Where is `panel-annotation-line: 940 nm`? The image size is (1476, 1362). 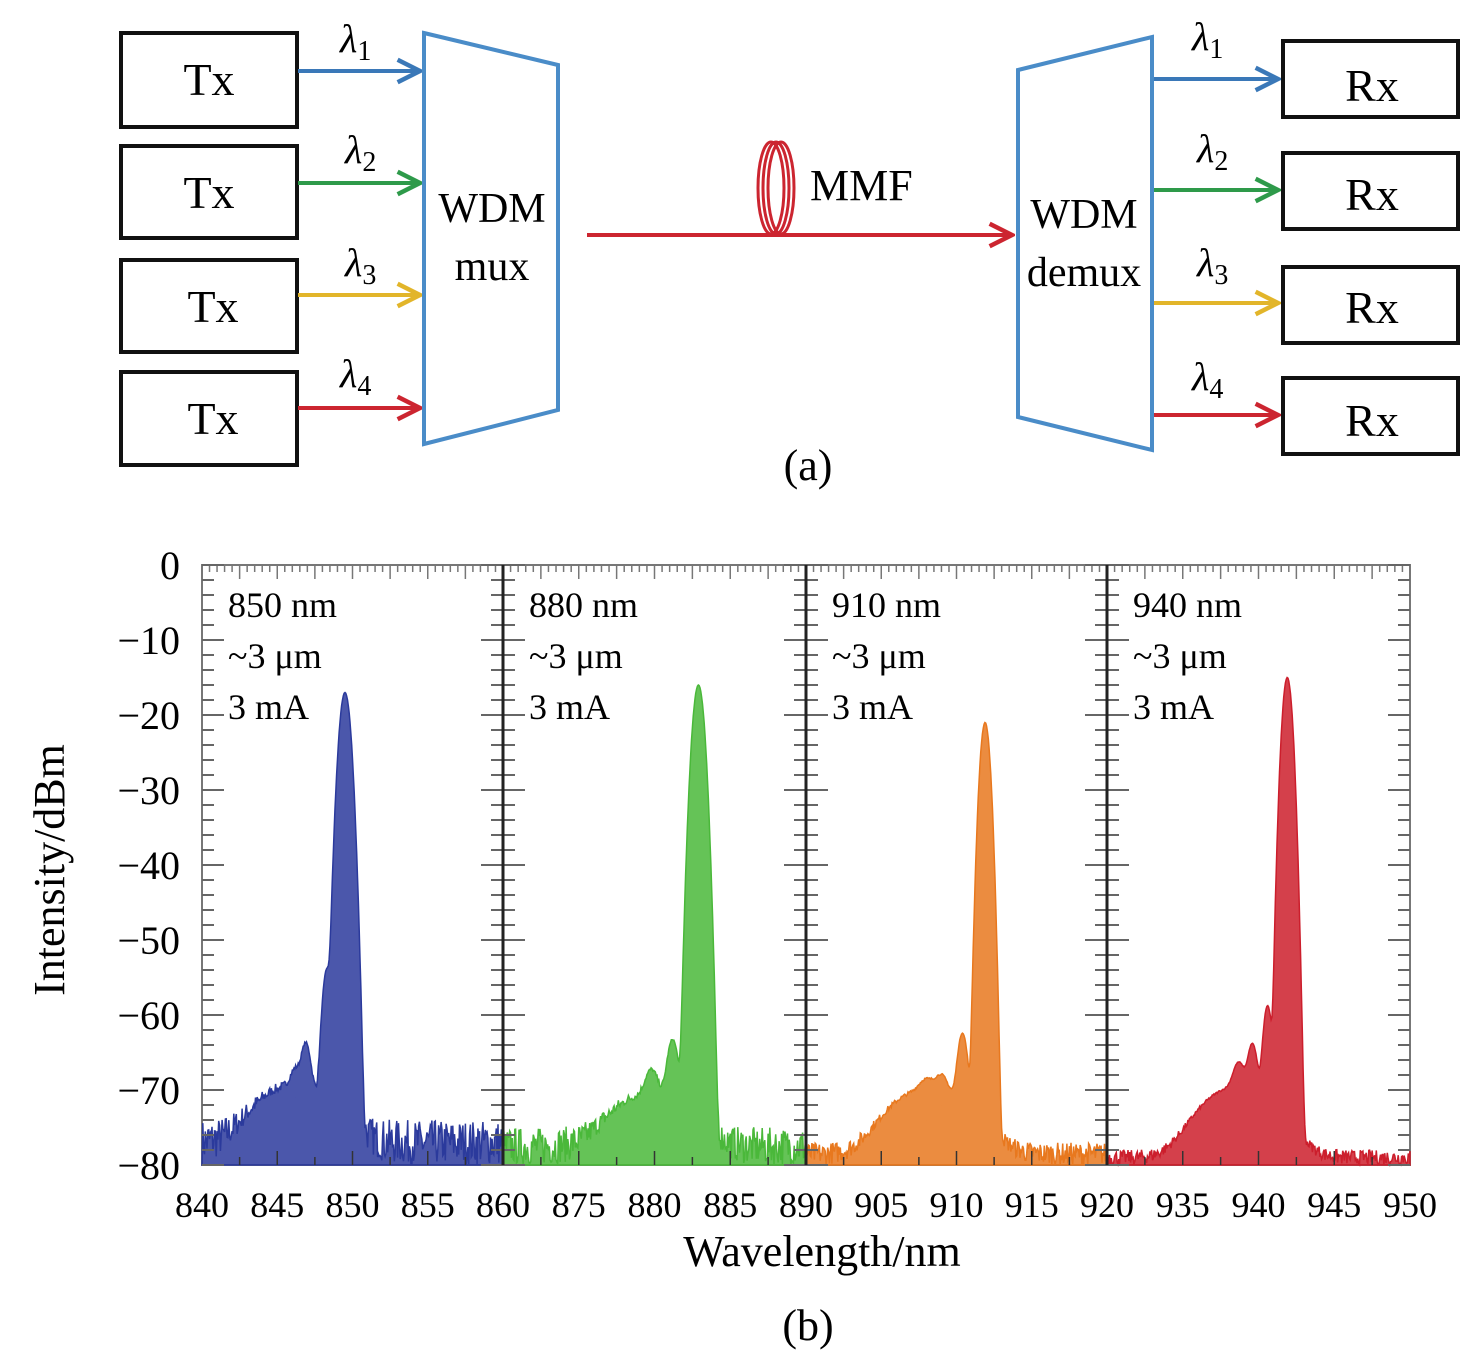
panel-annotation-line: 940 nm is located at coordinates (1187, 605).